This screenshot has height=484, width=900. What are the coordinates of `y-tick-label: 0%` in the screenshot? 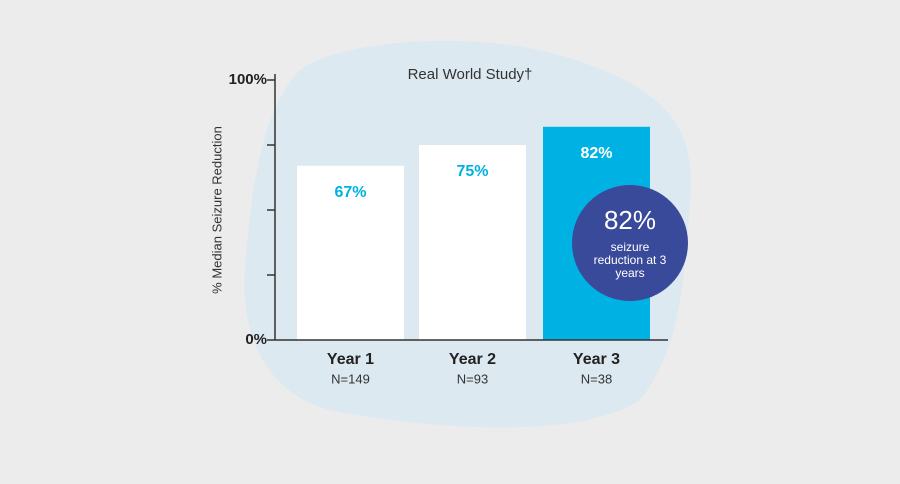 It's located at (256, 339).